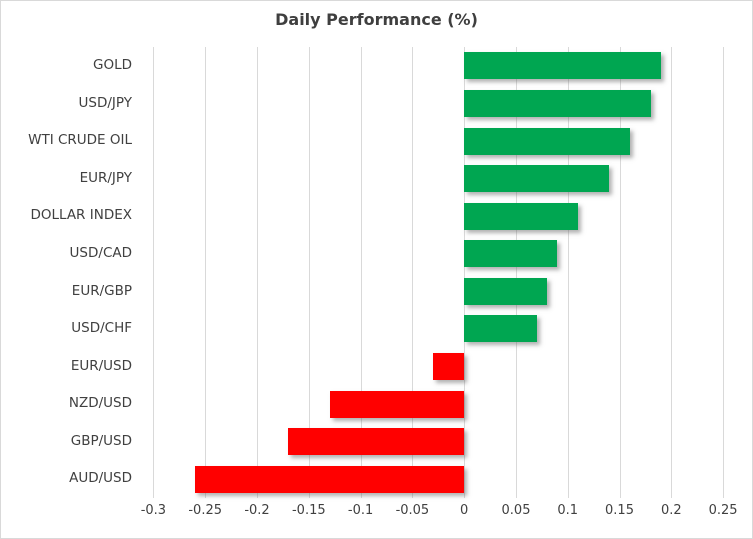  Describe the element at coordinates (500, 329) in the screenshot. I see `bar-usd-chf` at that location.